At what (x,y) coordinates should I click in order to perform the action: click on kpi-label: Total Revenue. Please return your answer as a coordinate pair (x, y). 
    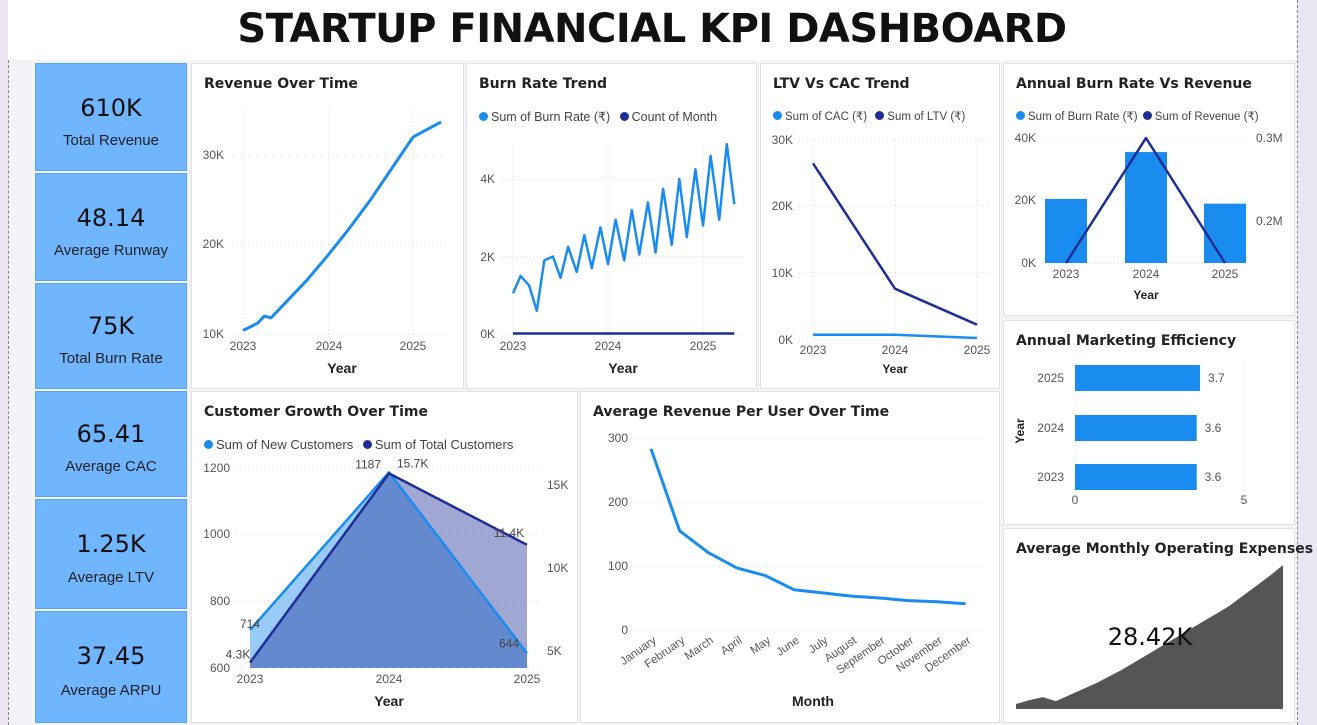
    Looking at the image, I should click on (111, 140).